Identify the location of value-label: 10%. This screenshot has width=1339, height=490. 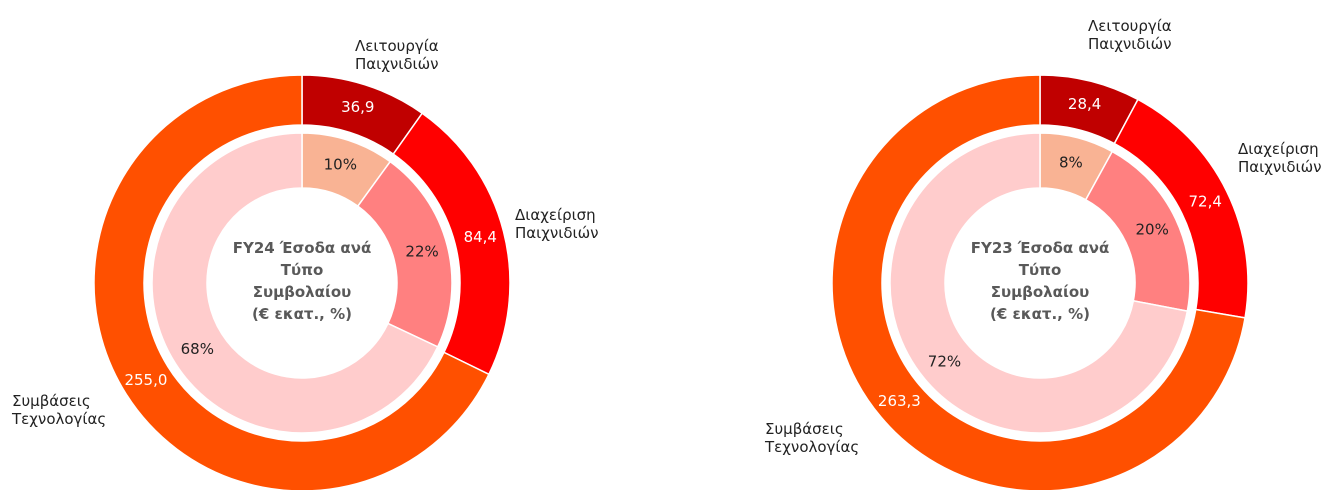
(340, 165).